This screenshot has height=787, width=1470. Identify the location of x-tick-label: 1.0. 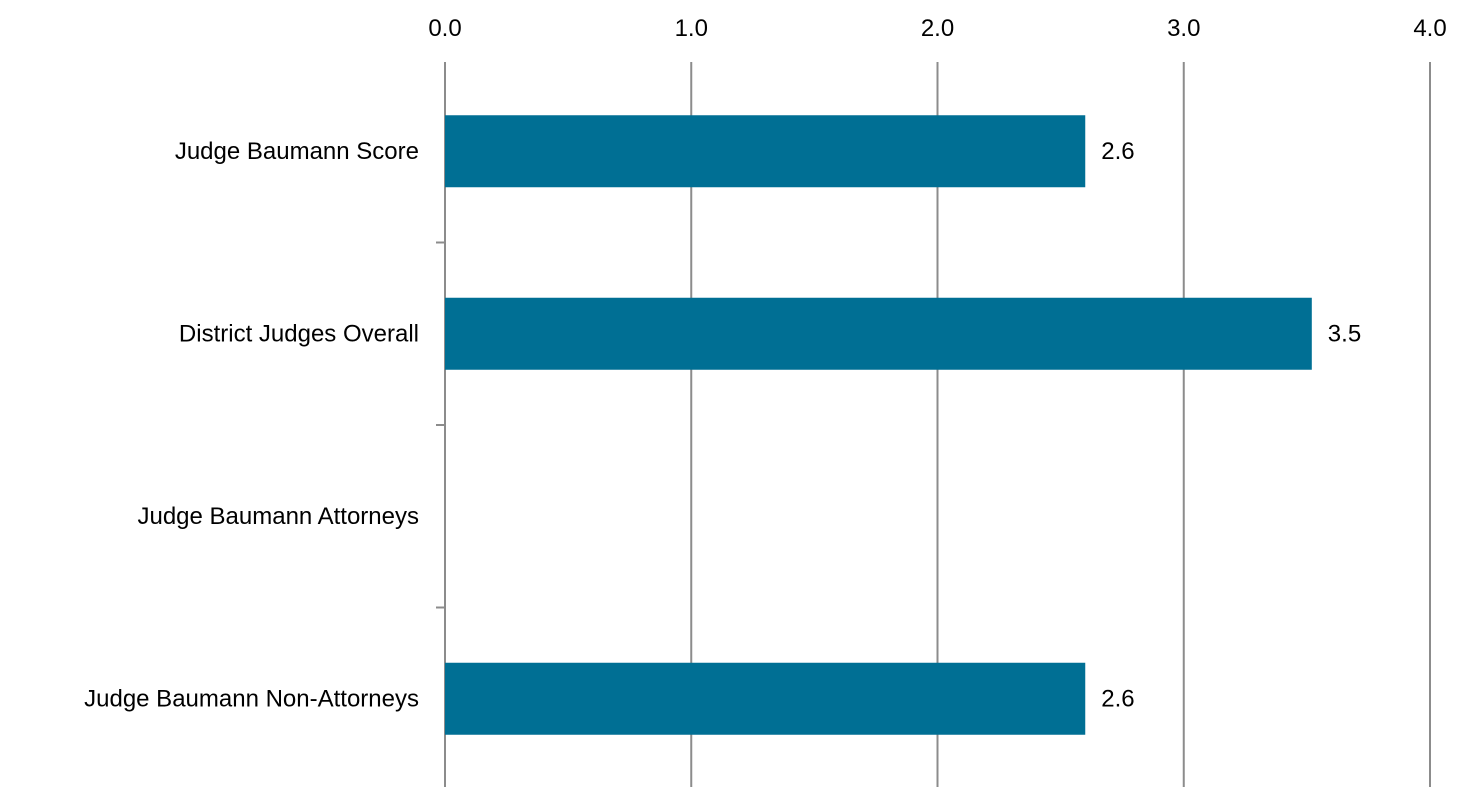
(691, 28).